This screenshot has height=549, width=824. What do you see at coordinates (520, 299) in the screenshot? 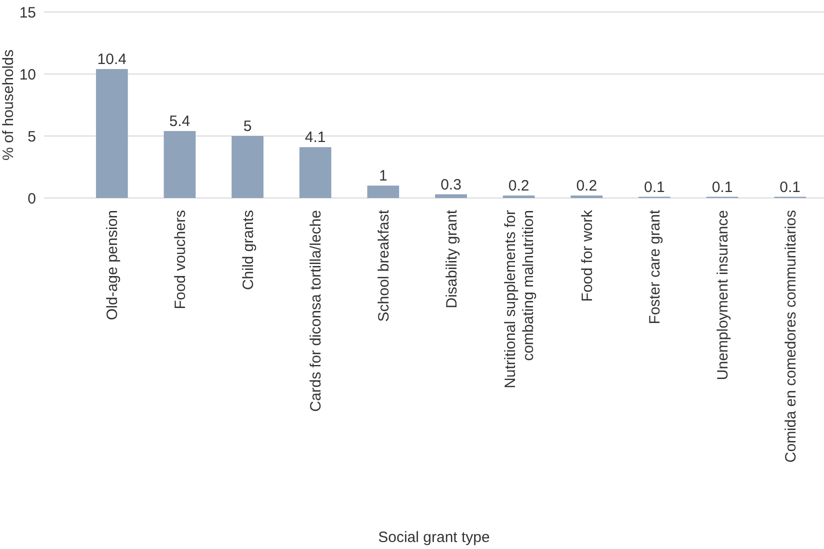
I see `x-tick-label: Nutritional supplements for combating malnutrition` at bounding box center [520, 299].